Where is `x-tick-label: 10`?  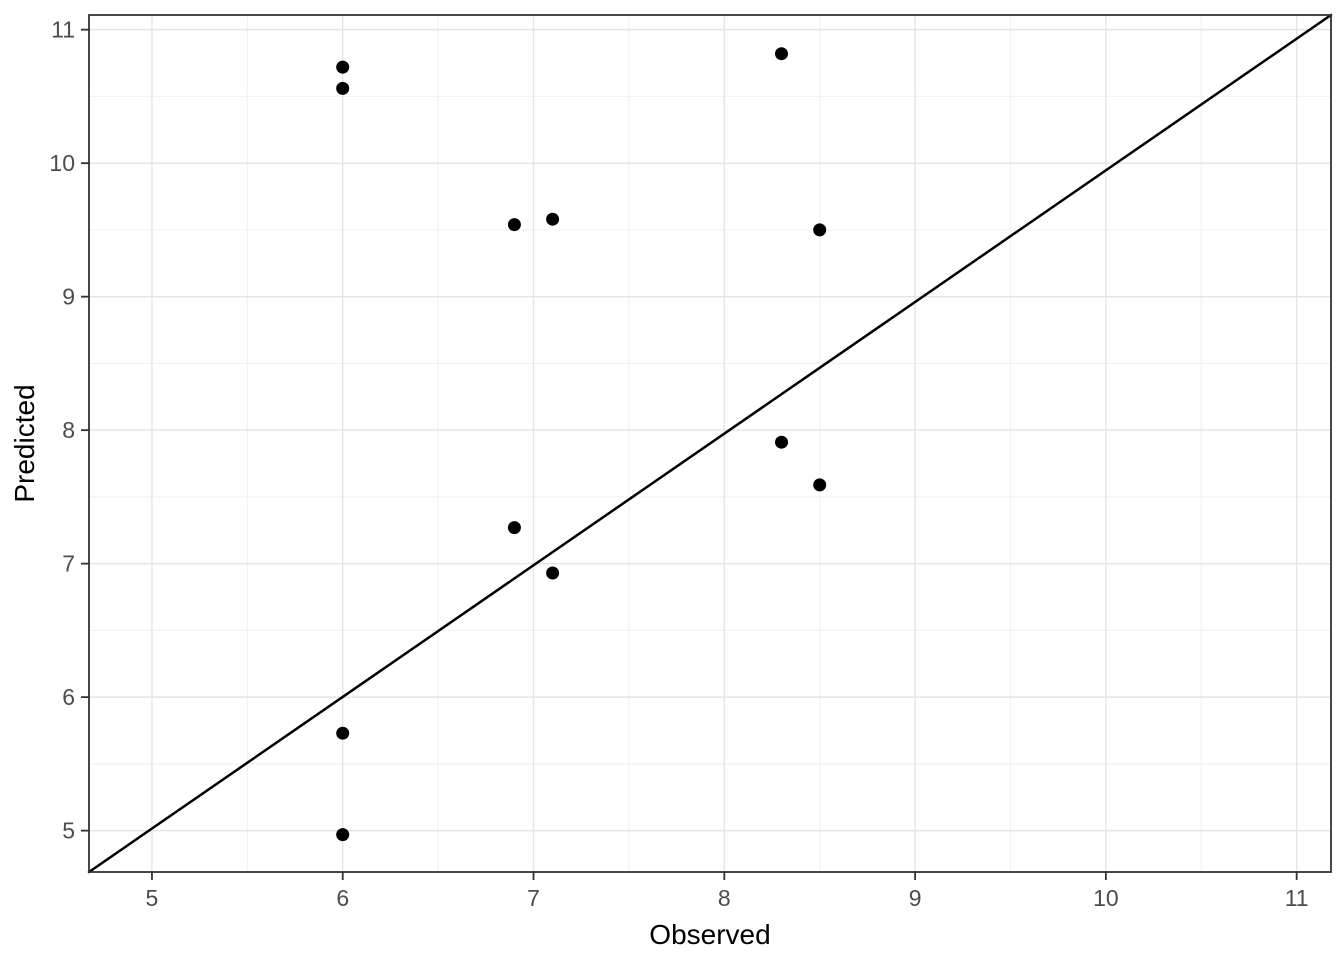 x-tick-label: 10 is located at coordinates (1106, 898).